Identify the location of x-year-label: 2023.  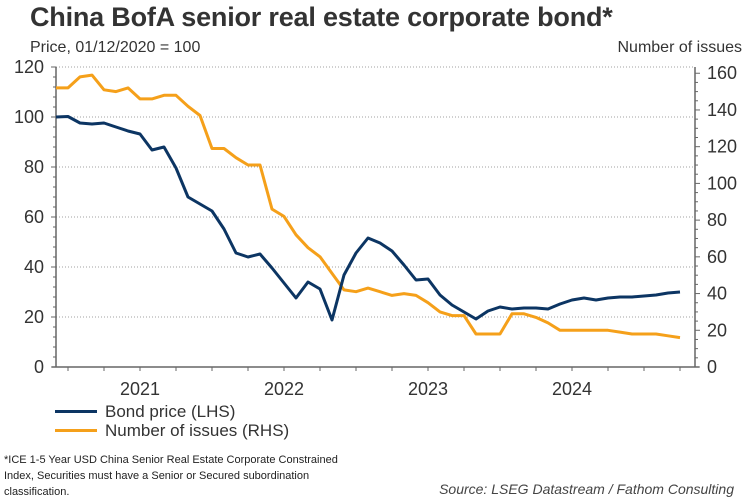
(428, 389).